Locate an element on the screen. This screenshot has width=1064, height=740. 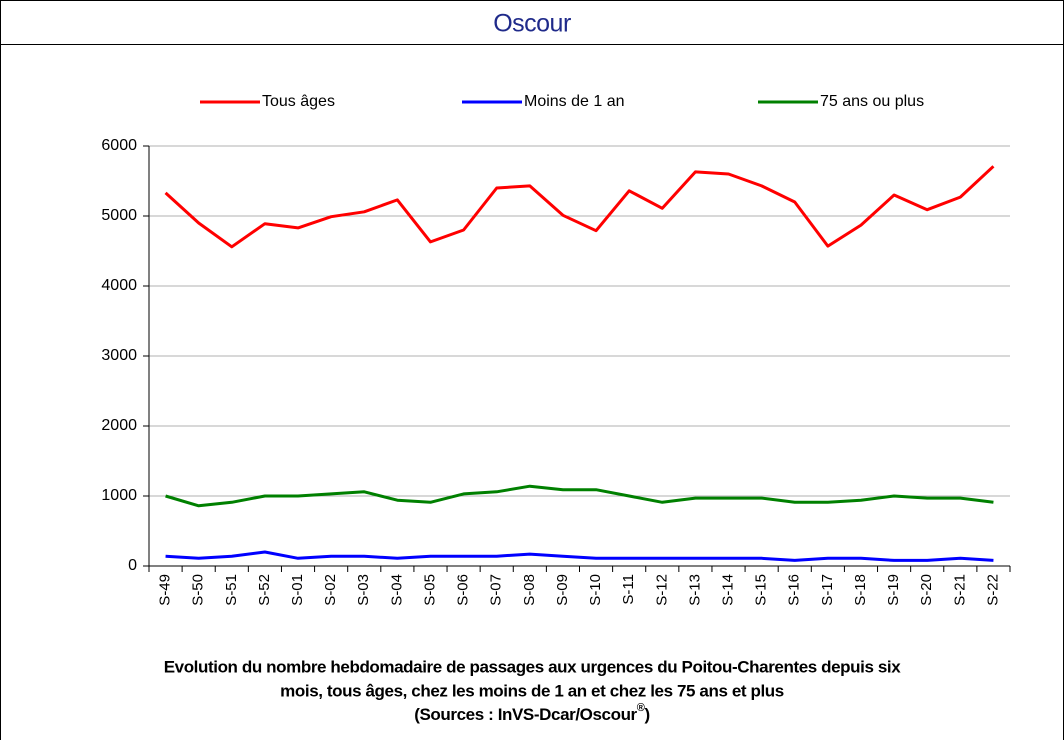
x-tick-label: S-49 is located at coordinates (165, 590).